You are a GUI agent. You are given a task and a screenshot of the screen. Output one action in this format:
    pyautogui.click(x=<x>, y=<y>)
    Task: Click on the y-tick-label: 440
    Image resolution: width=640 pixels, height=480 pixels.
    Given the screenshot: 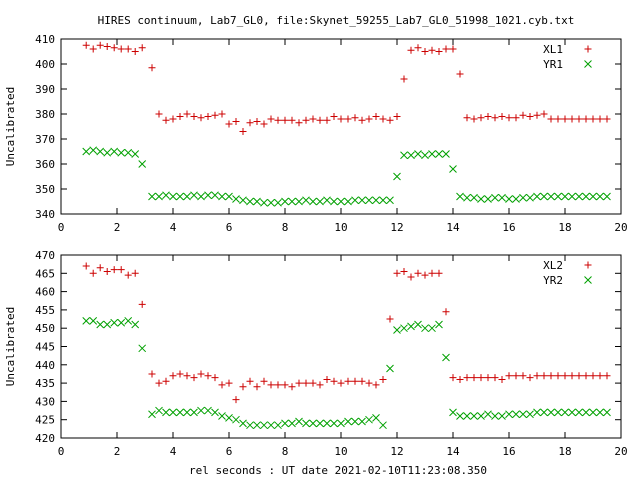 What is the action you would take?
    pyautogui.click(x=45, y=365)
    